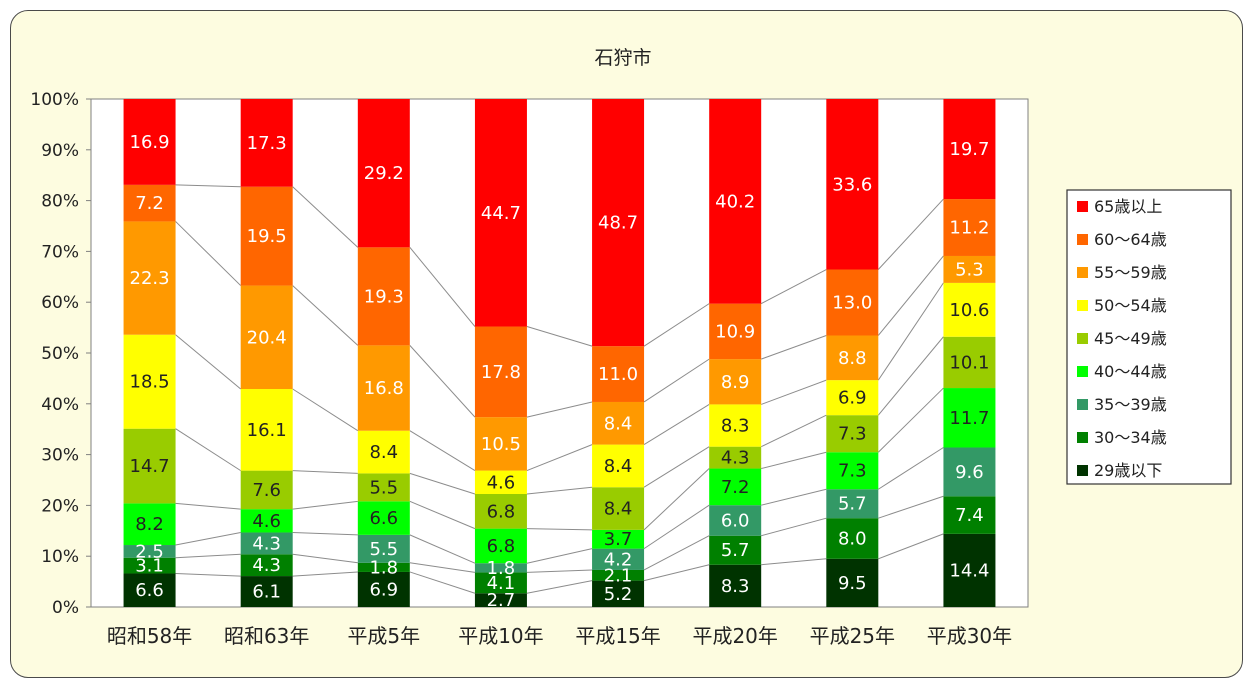 The image size is (1247, 684). I want to click on data-label: 2.5, so click(149, 551).